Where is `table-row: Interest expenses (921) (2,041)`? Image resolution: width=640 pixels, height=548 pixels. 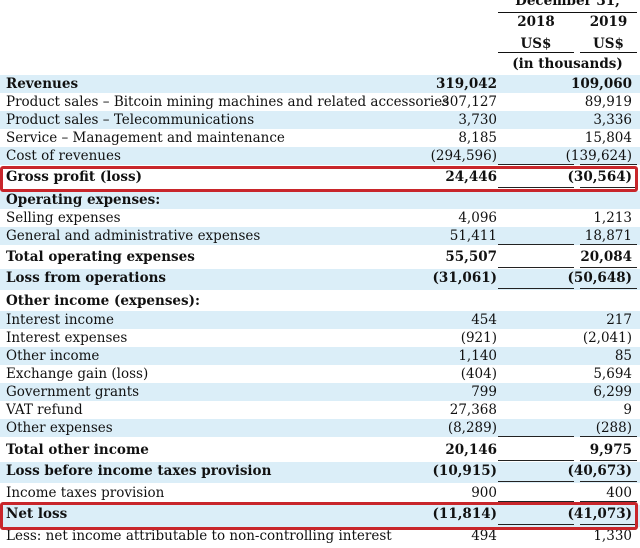
table-row: Interest expenses (921) (2,041) is located at coordinates (320, 338).